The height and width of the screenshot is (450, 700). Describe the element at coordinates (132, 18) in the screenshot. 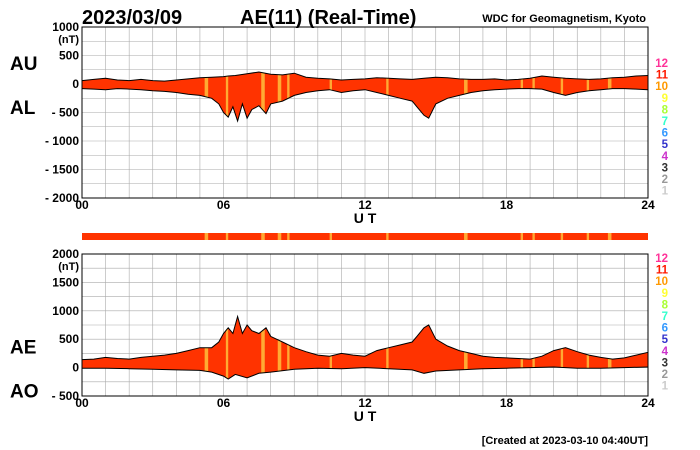

I see `date-label: 2023/03/09` at that location.